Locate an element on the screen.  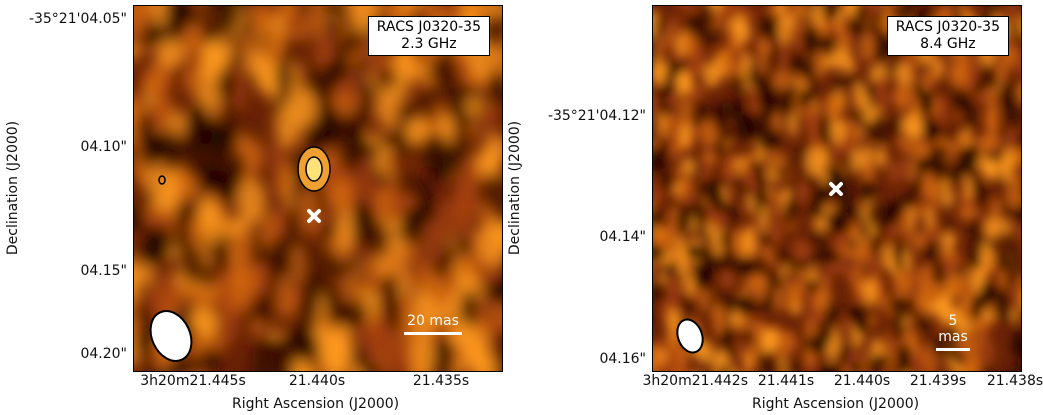
cross-marker-icon is located at coordinates (836, 189).